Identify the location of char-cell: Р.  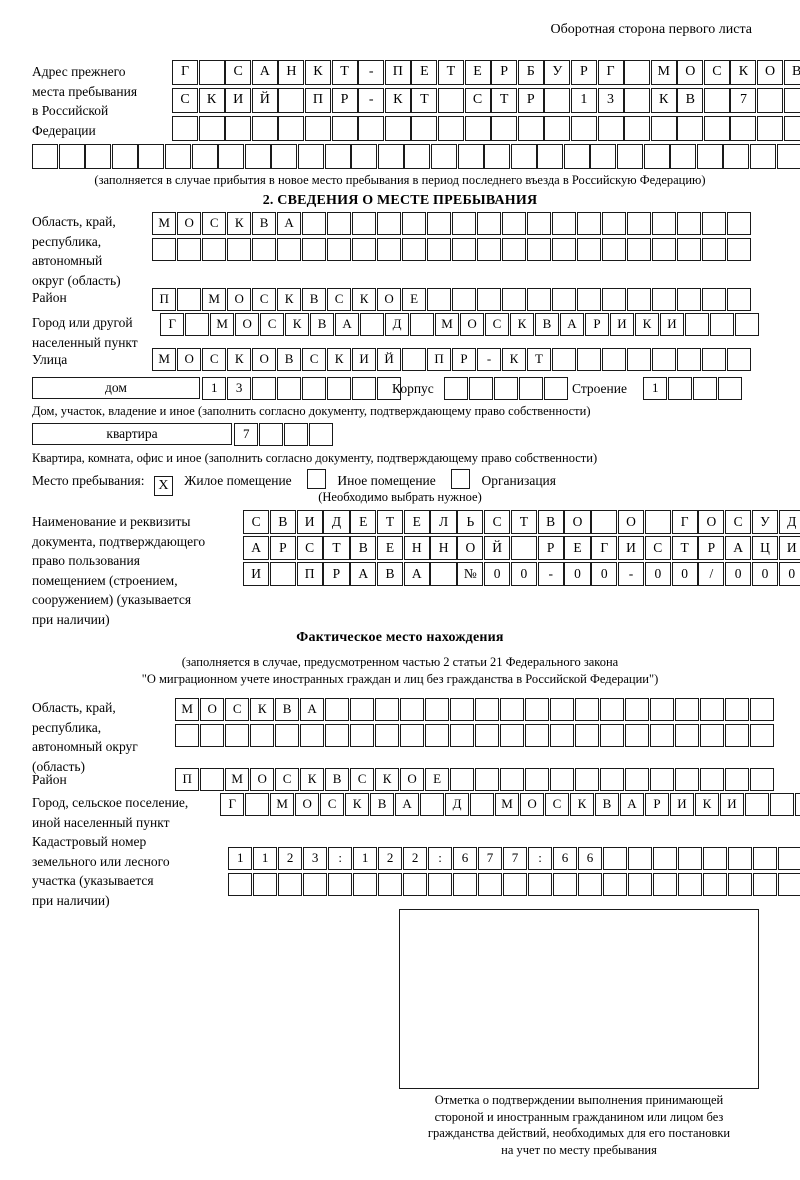
(657, 804).